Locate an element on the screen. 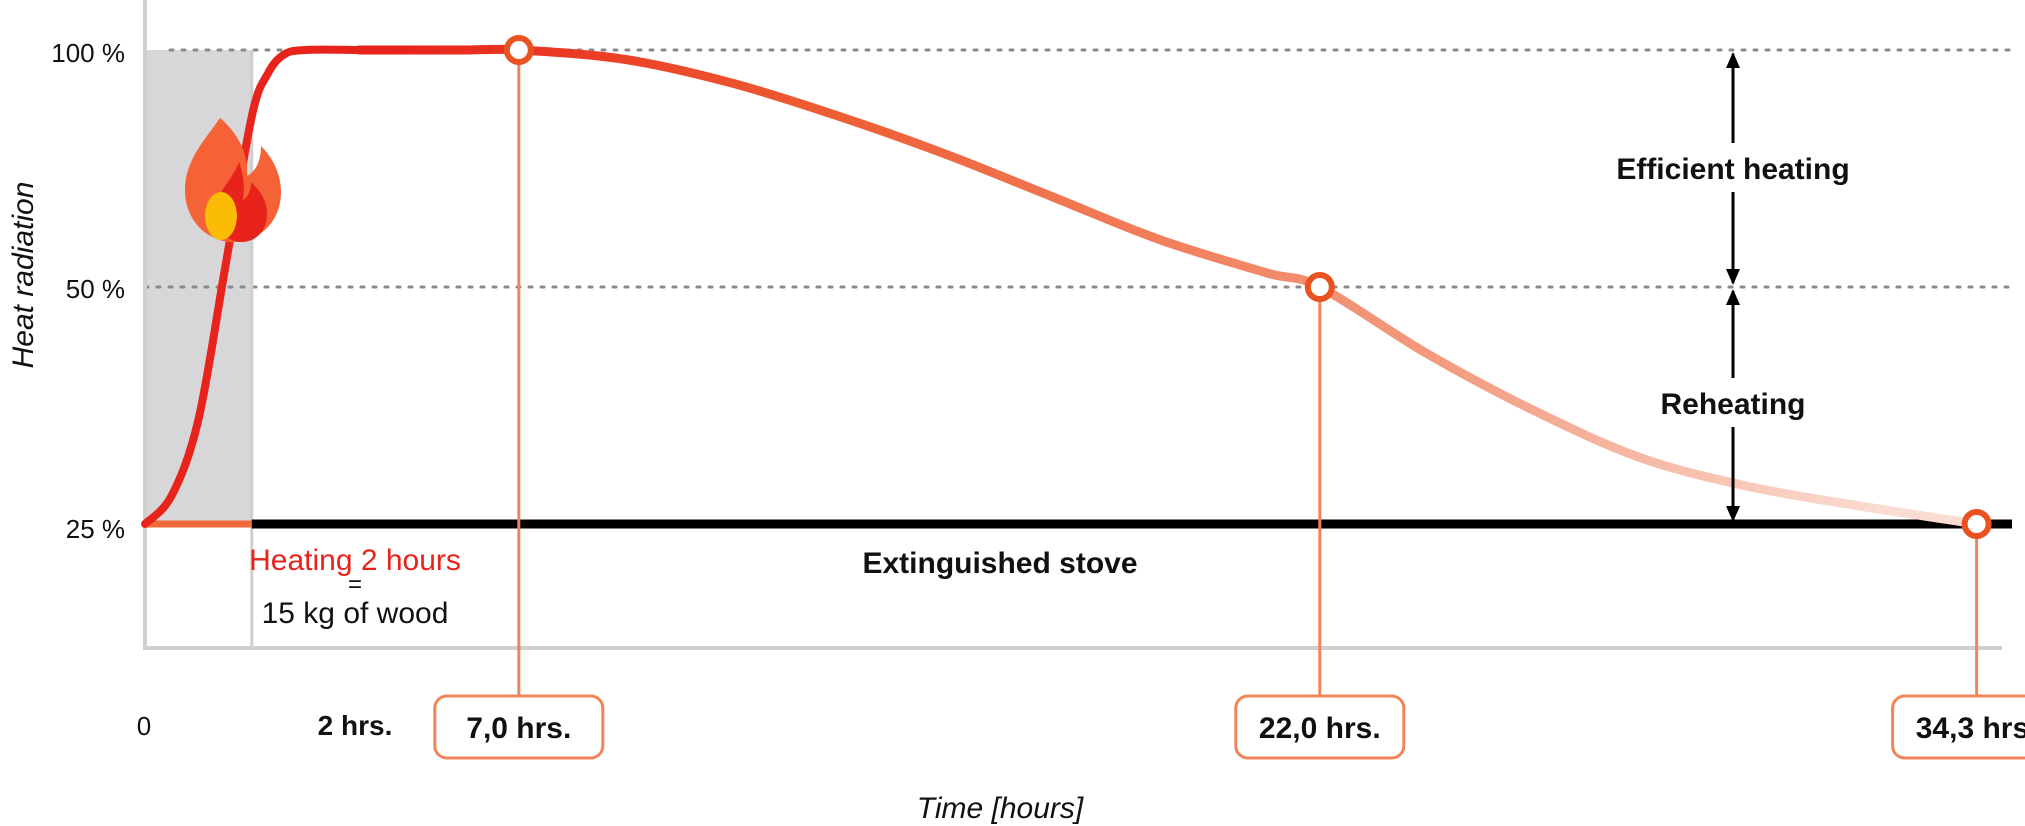 The height and width of the screenshot is (826, 2025). y-tick-100: 100 % is located at coordinates (88, 53).